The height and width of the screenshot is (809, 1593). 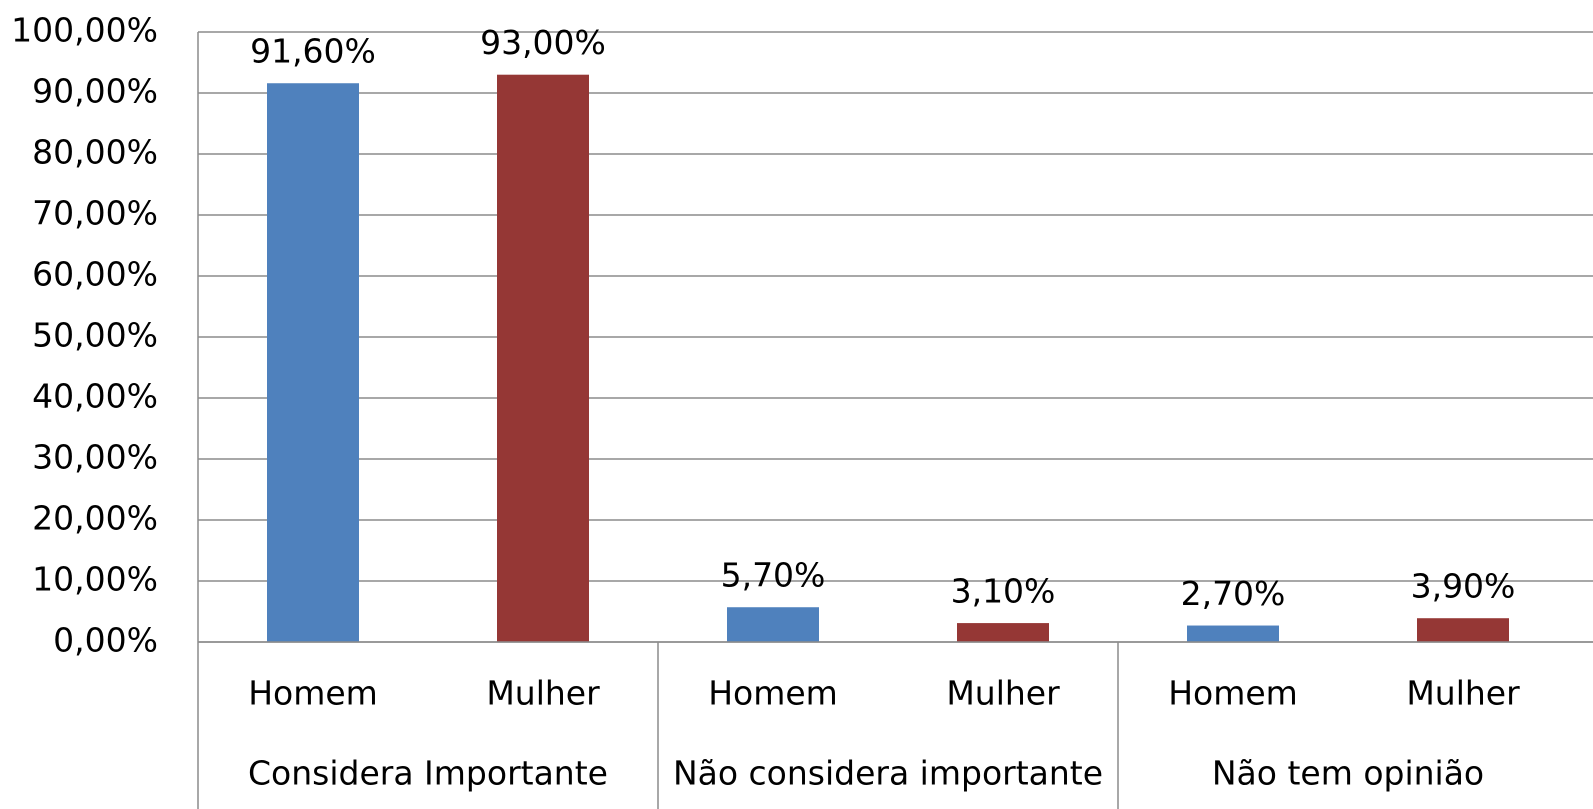 What do you see at coordinates (773, 575) in the screenshot?
I see `data-label: 5,70%` at bounding box center [773, 575].